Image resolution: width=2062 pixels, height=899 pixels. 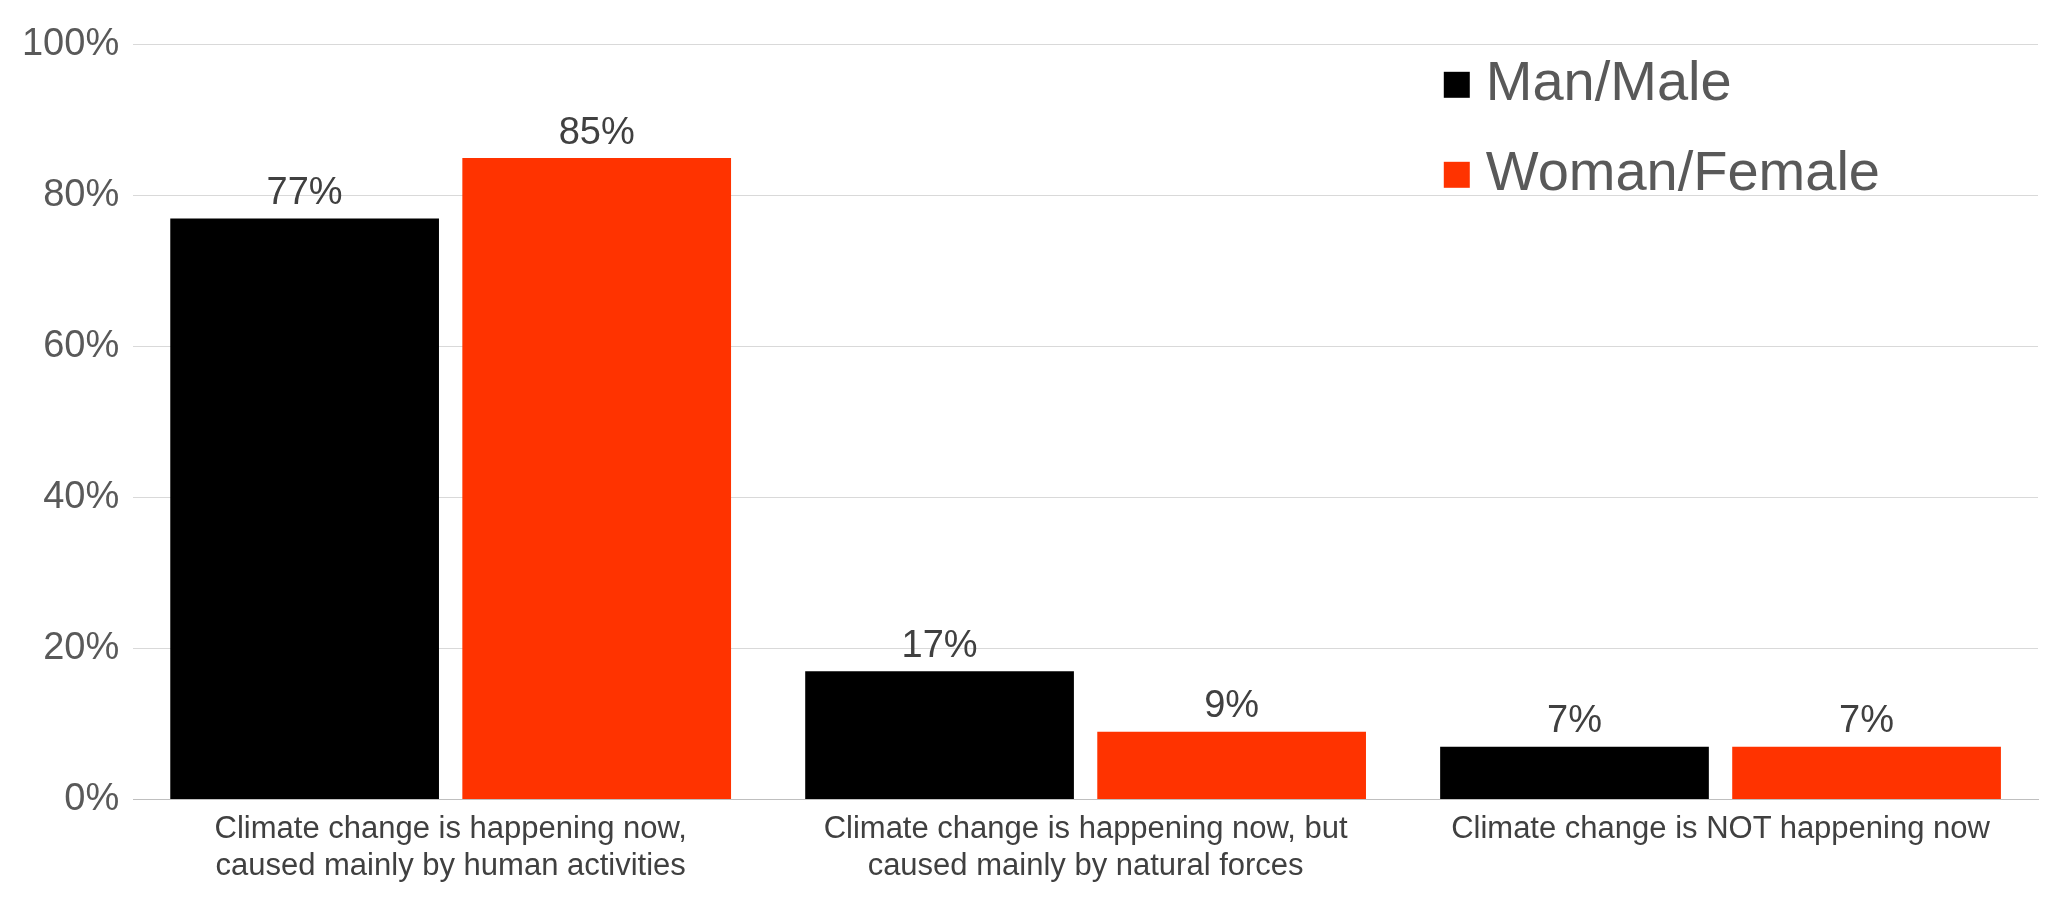 I want to click on data-label: 85%, so click(x=596, y=130).